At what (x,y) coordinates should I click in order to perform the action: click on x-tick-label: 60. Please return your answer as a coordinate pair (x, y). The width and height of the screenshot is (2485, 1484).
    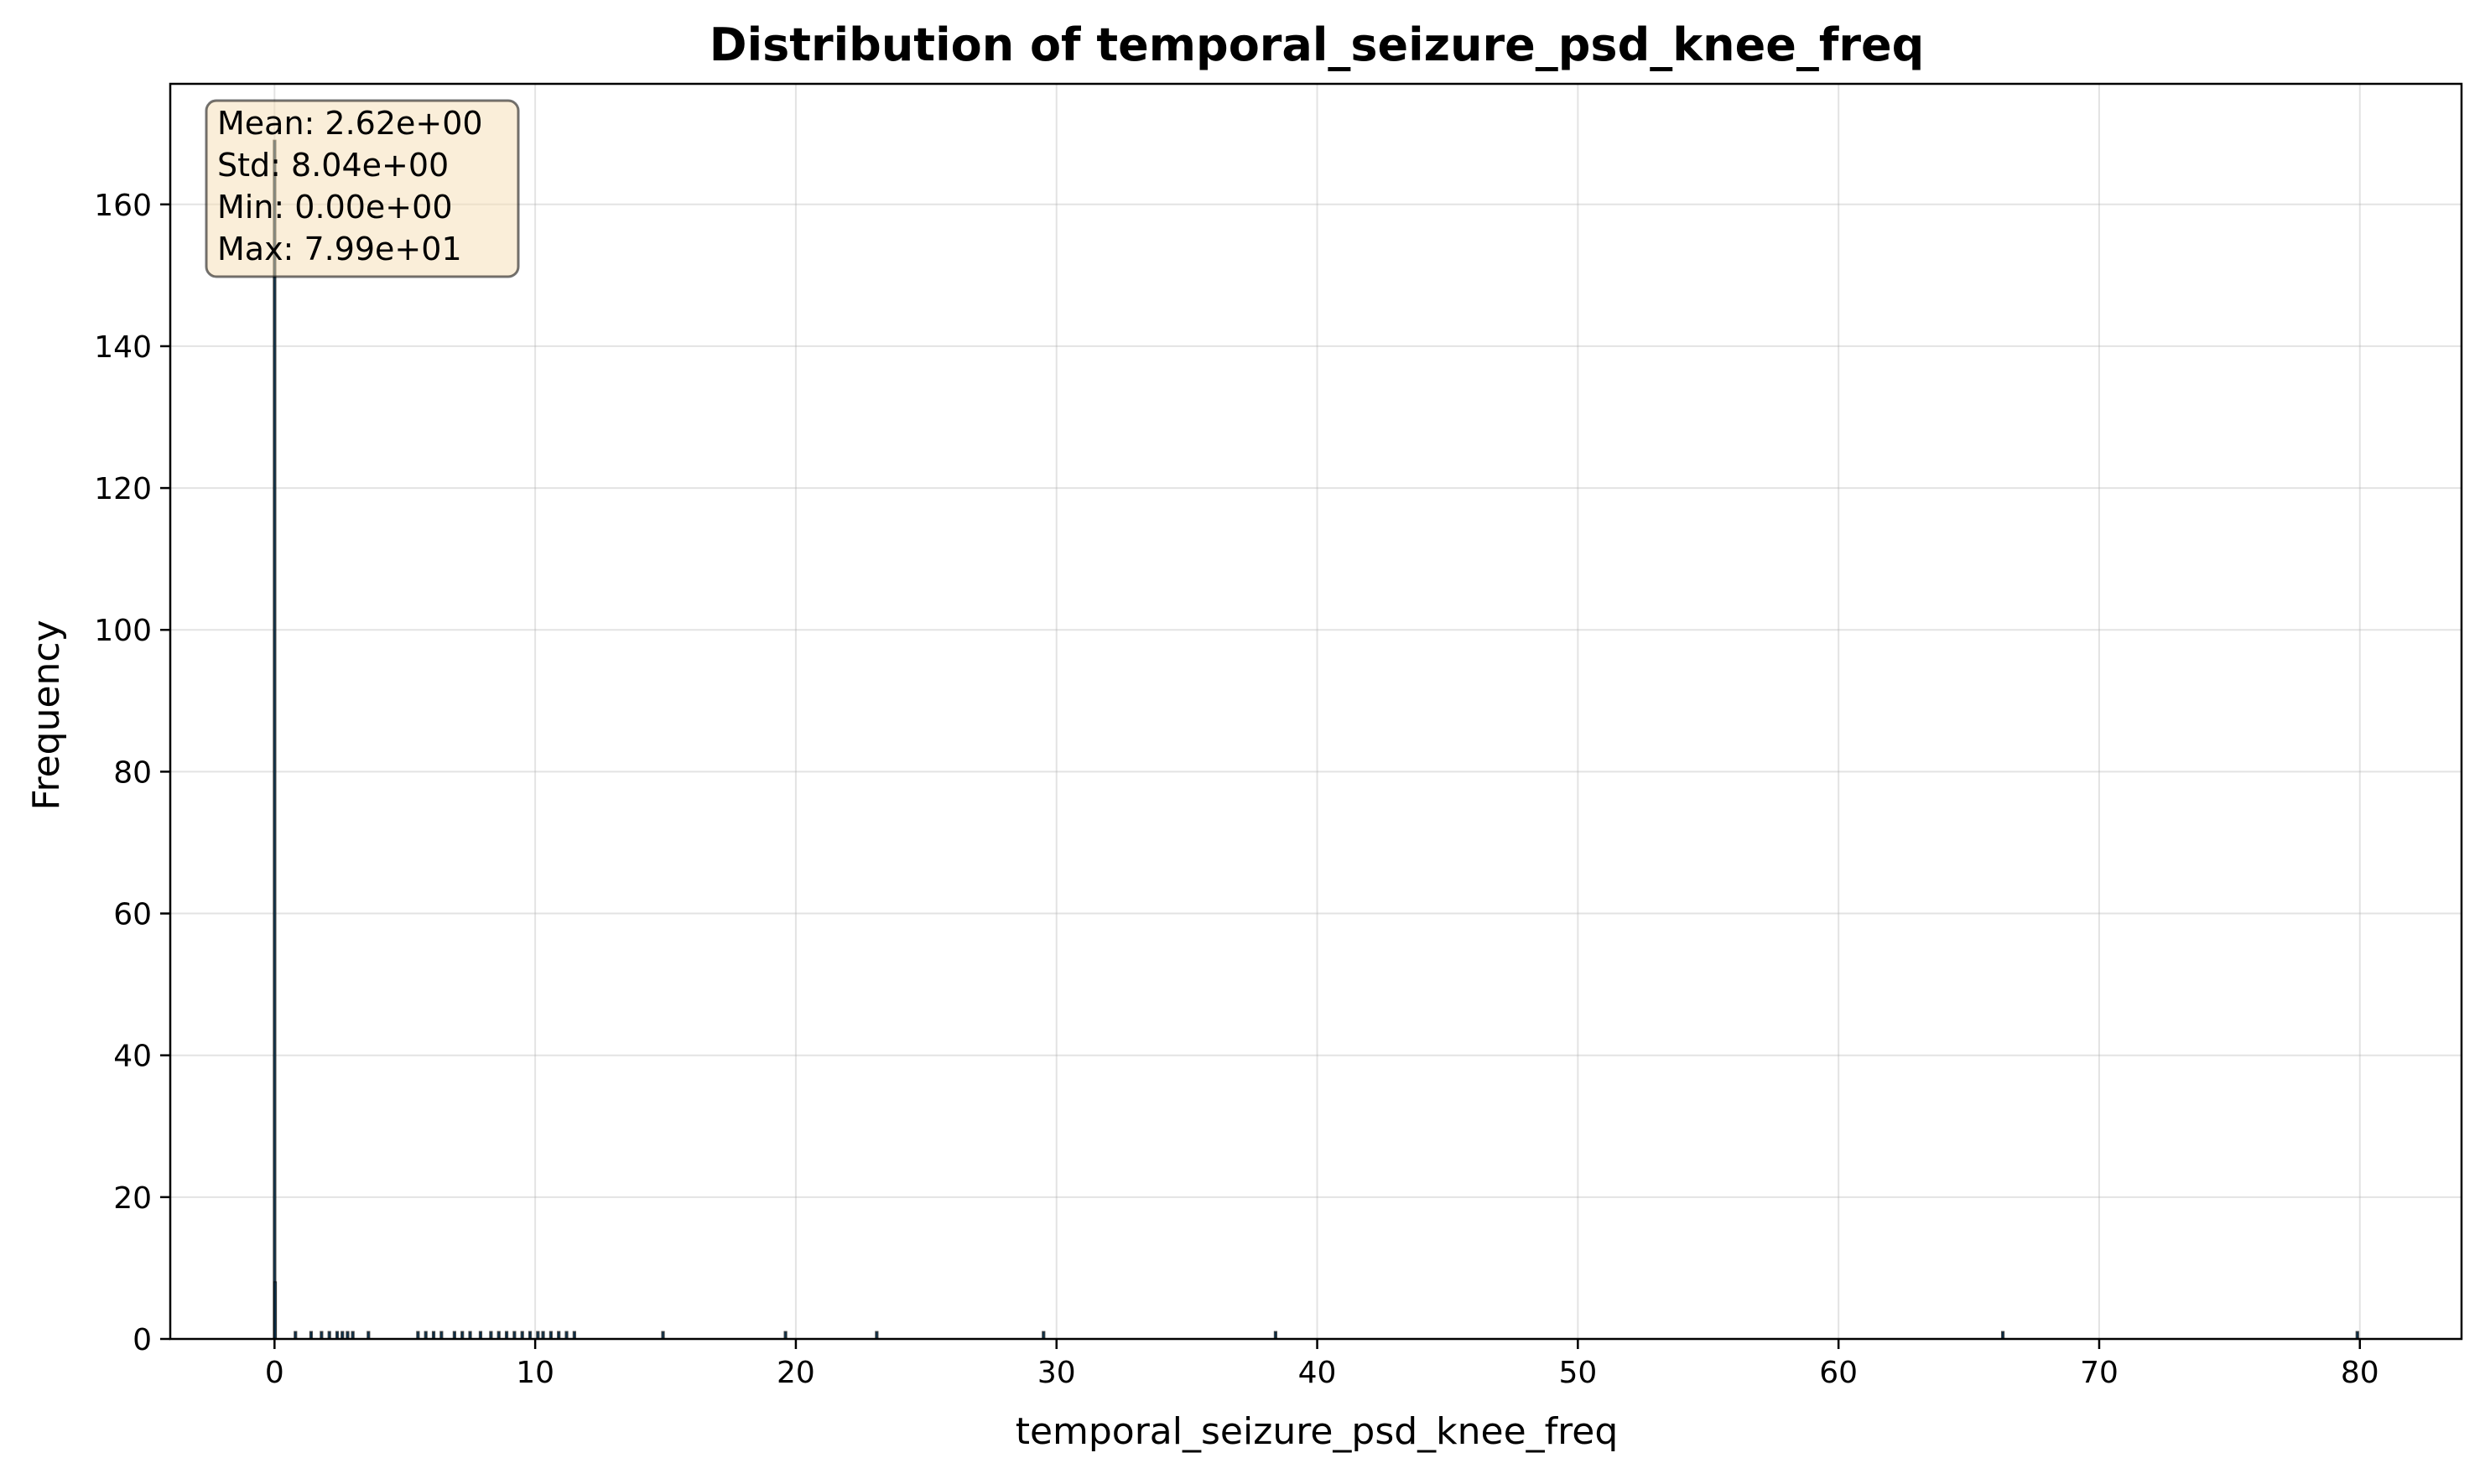
    Looking at the image, I should click on (1838, 1373).